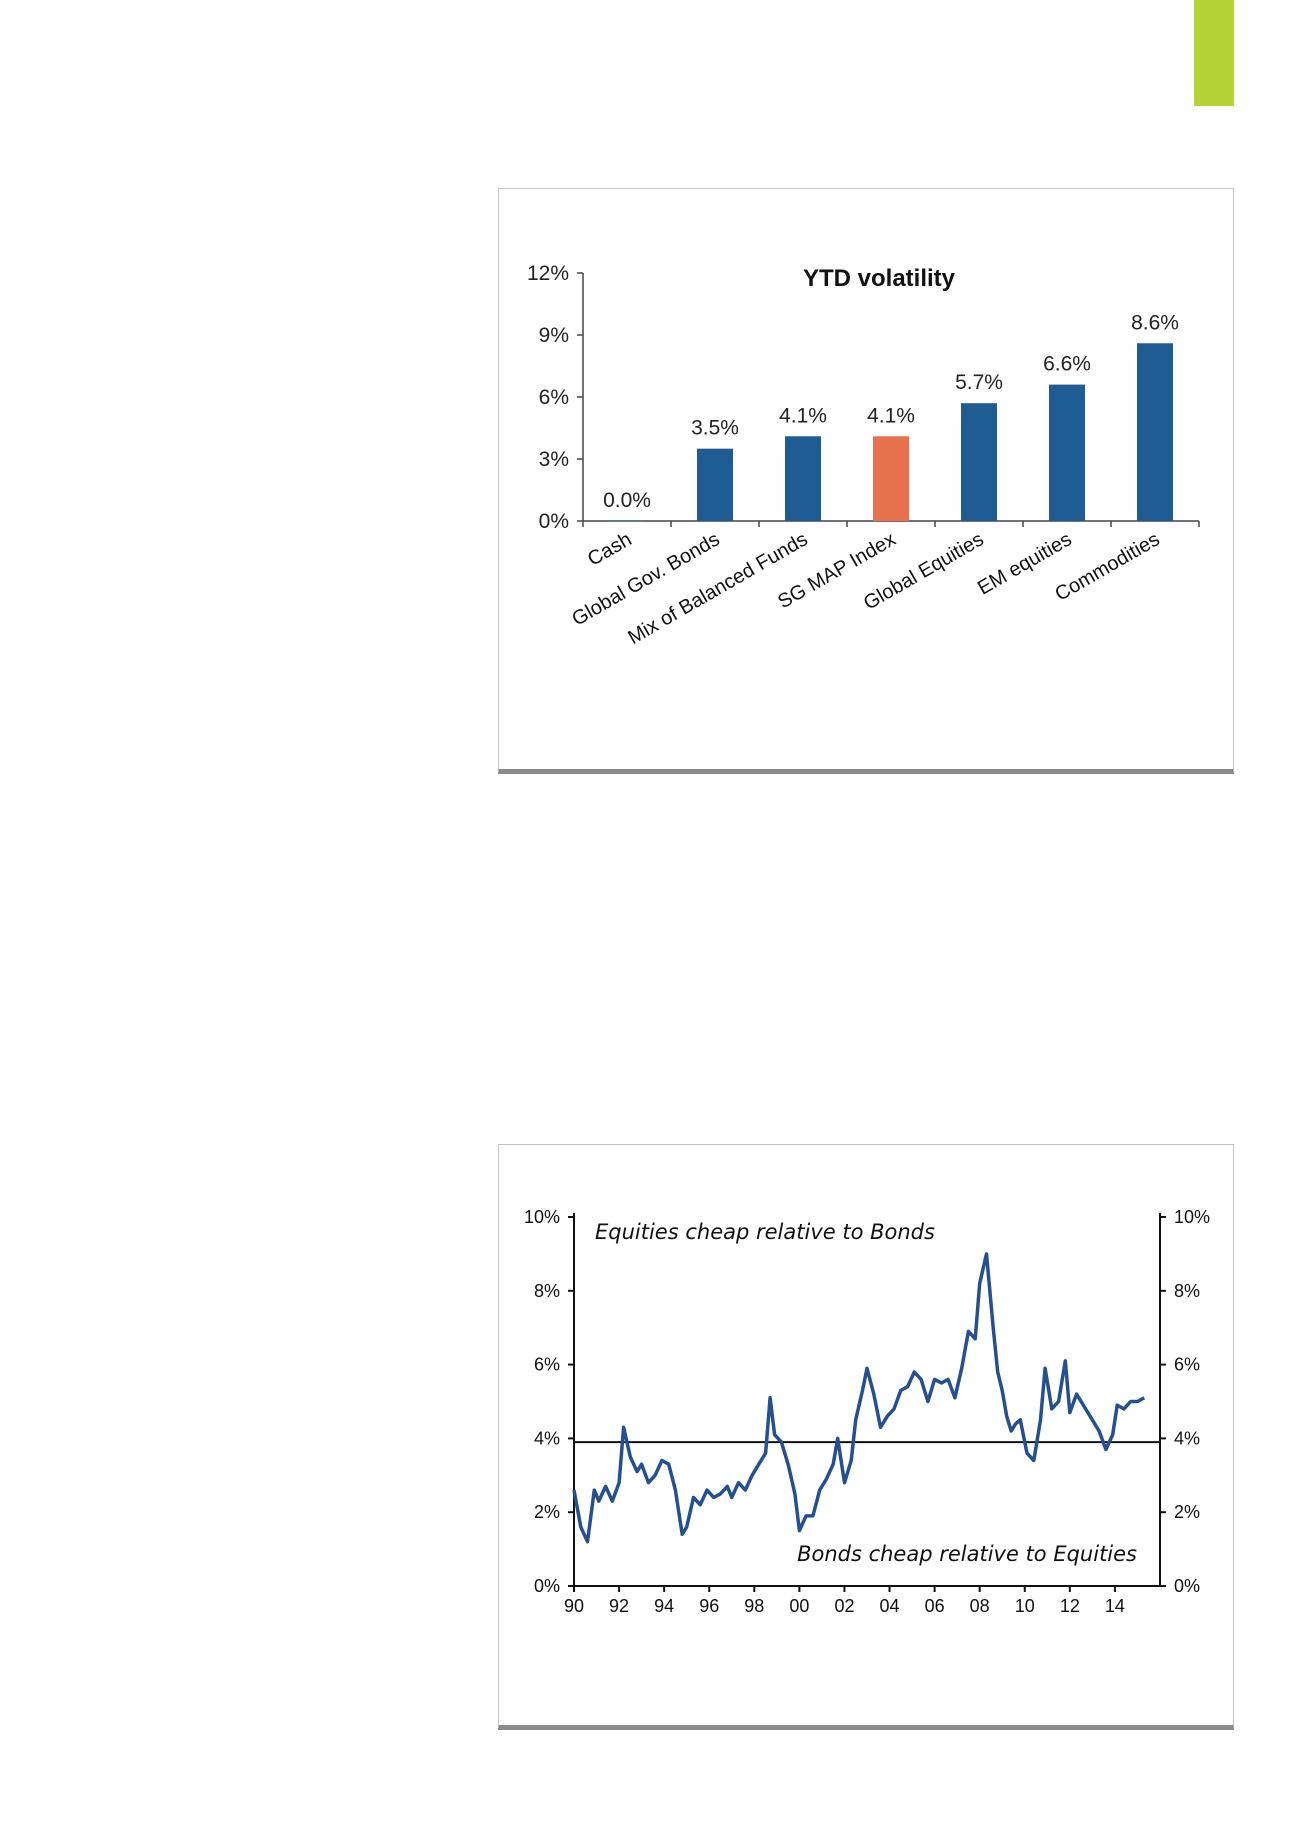 This screenshot has width=1300, height=1839. What do you see at coordinates (554, 459) in the screenshot?
I see `y-tick-label: 3%` at bounding box center [554, 459].